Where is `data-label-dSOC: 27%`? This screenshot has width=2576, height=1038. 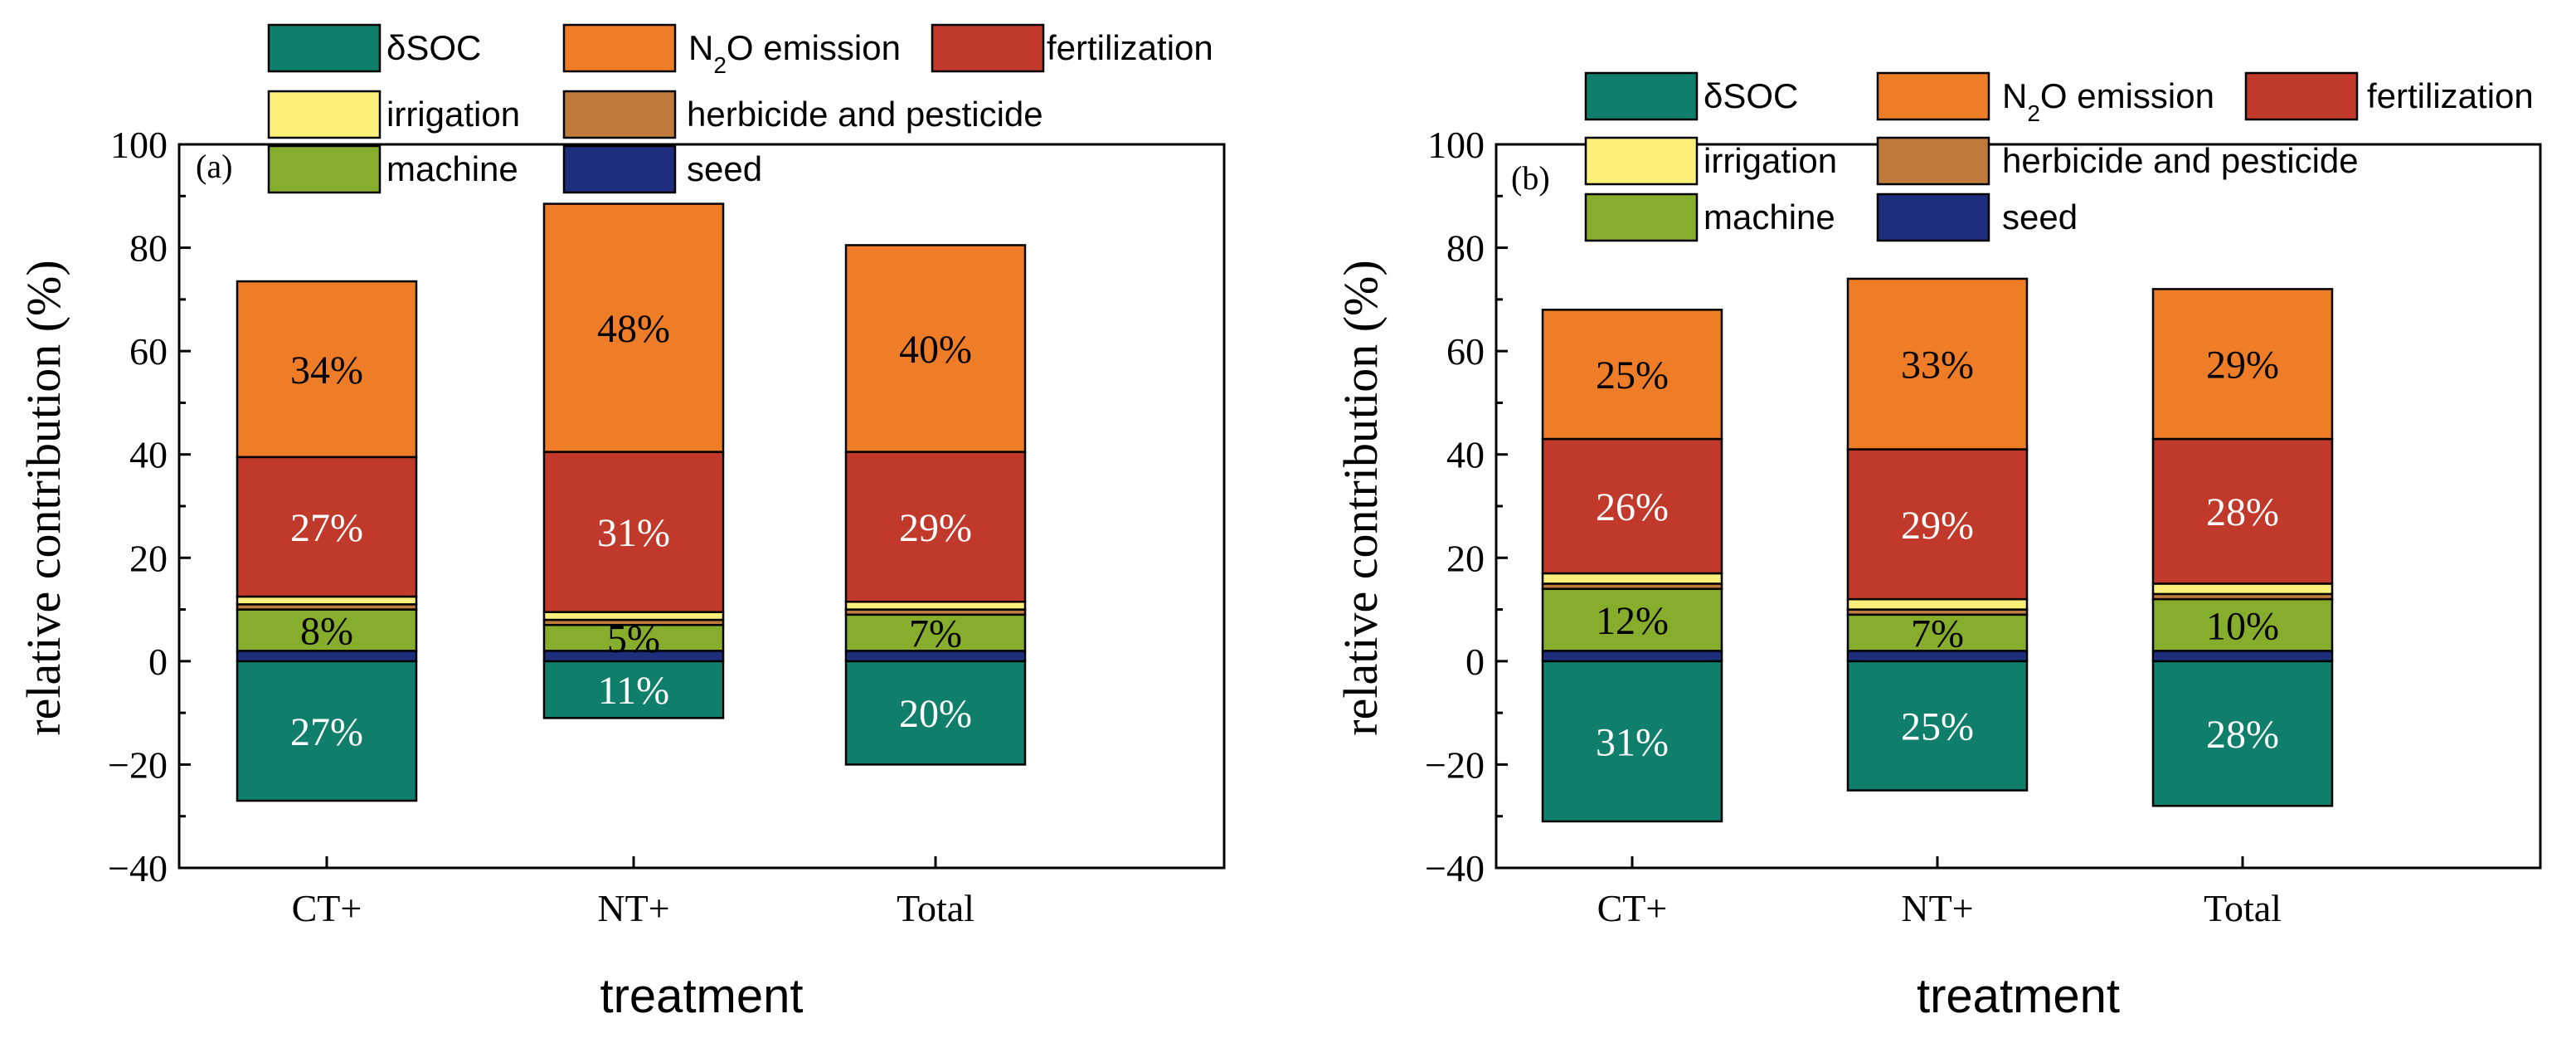
data-label-dSOC: 27% is located at coordinates (326, 732).